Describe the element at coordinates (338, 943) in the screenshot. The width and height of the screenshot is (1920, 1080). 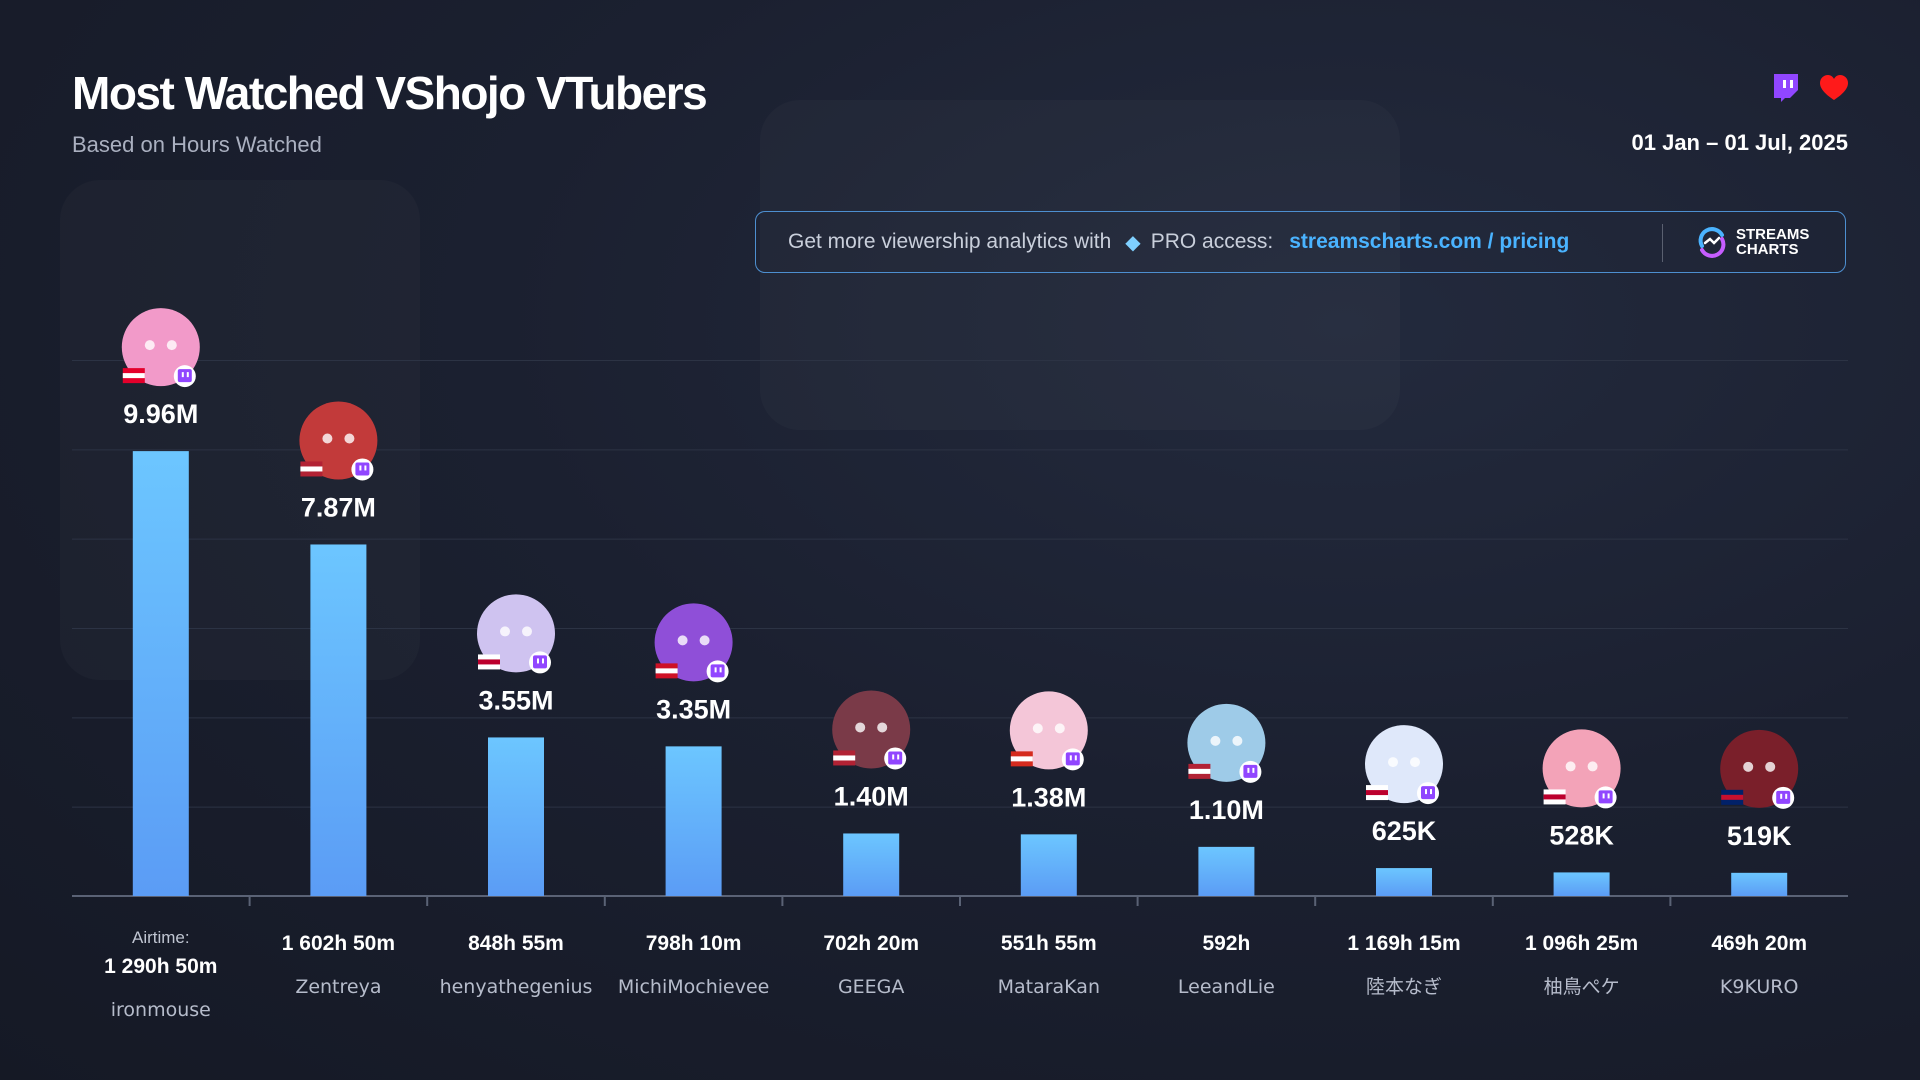
I see `airtime-label: 1 602h 50m` at that location.